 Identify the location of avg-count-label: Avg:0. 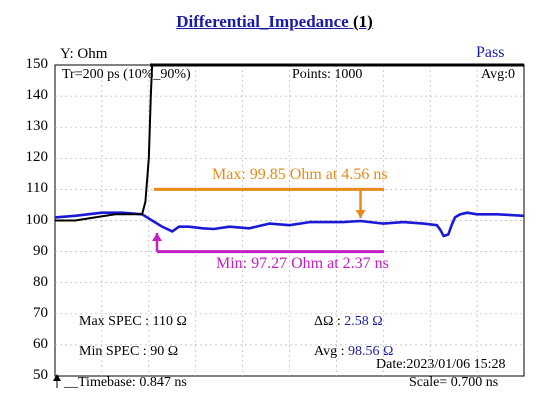
(498, 74).